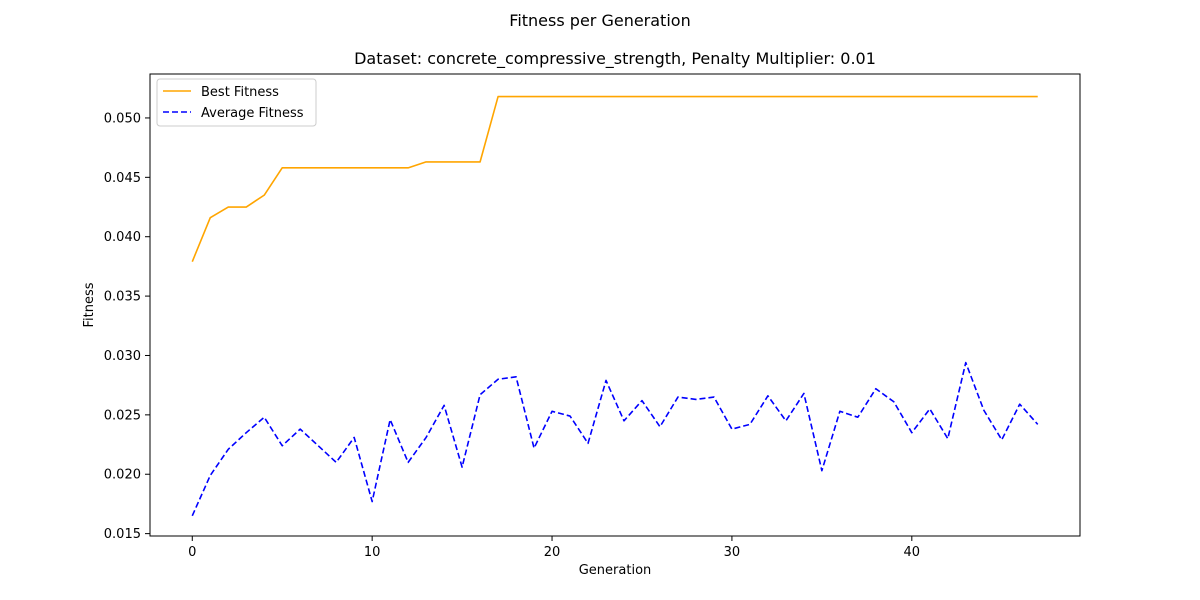 The height and width of the screenshot is (600, 1200). I want to click on x-tick-label: 40, so click(912, 552).